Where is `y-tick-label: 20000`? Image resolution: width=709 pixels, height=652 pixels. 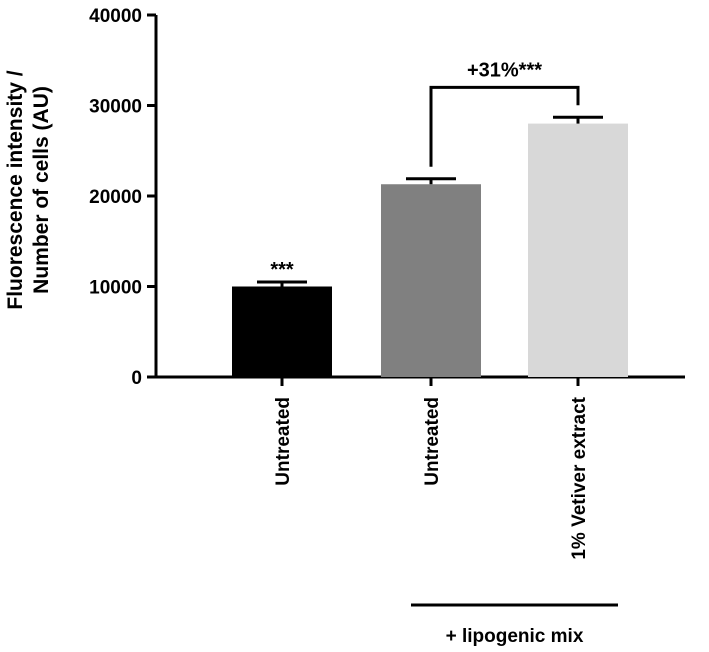
y-tick-label: 20000 is located at coordinates (115, 197).